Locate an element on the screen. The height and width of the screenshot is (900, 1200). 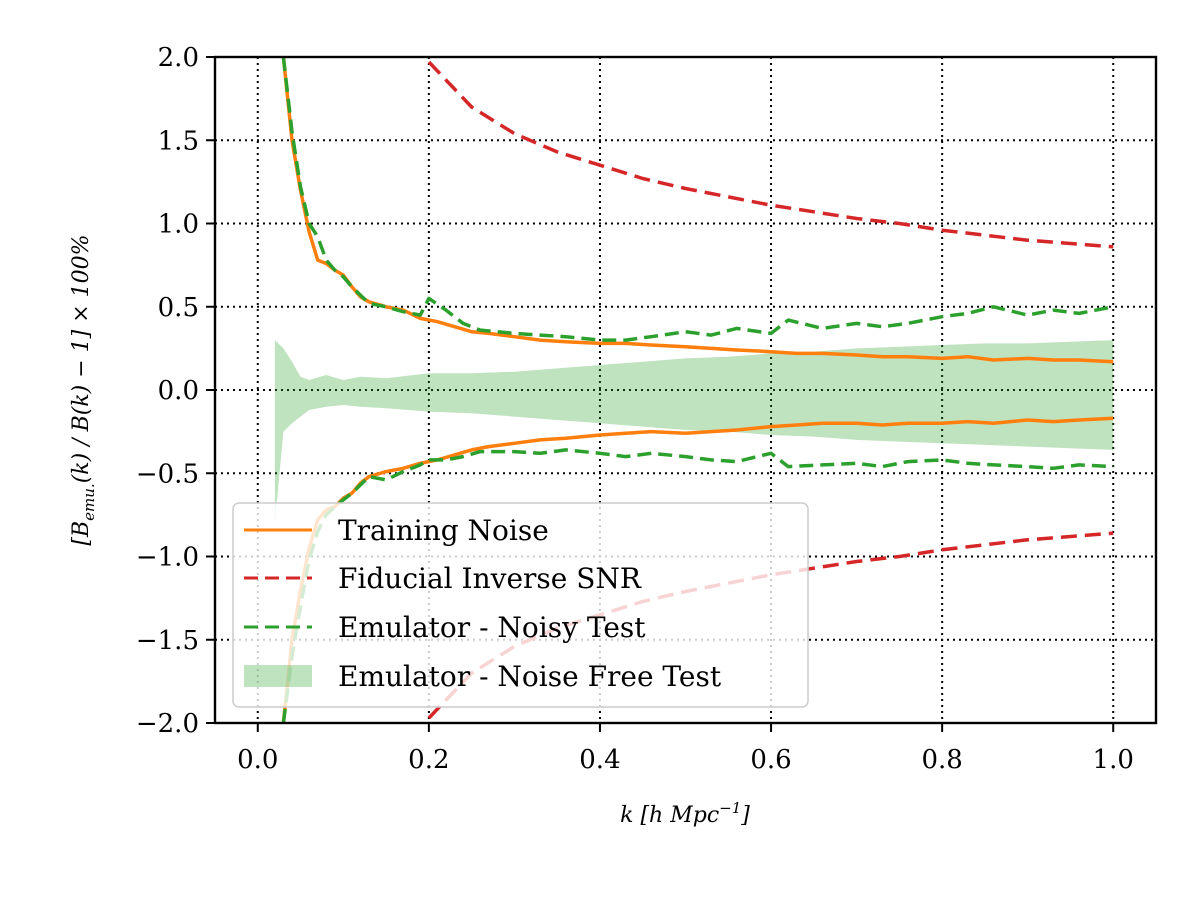
x-tick-label-5: 1.0 is located at coordinates (1113, 760).